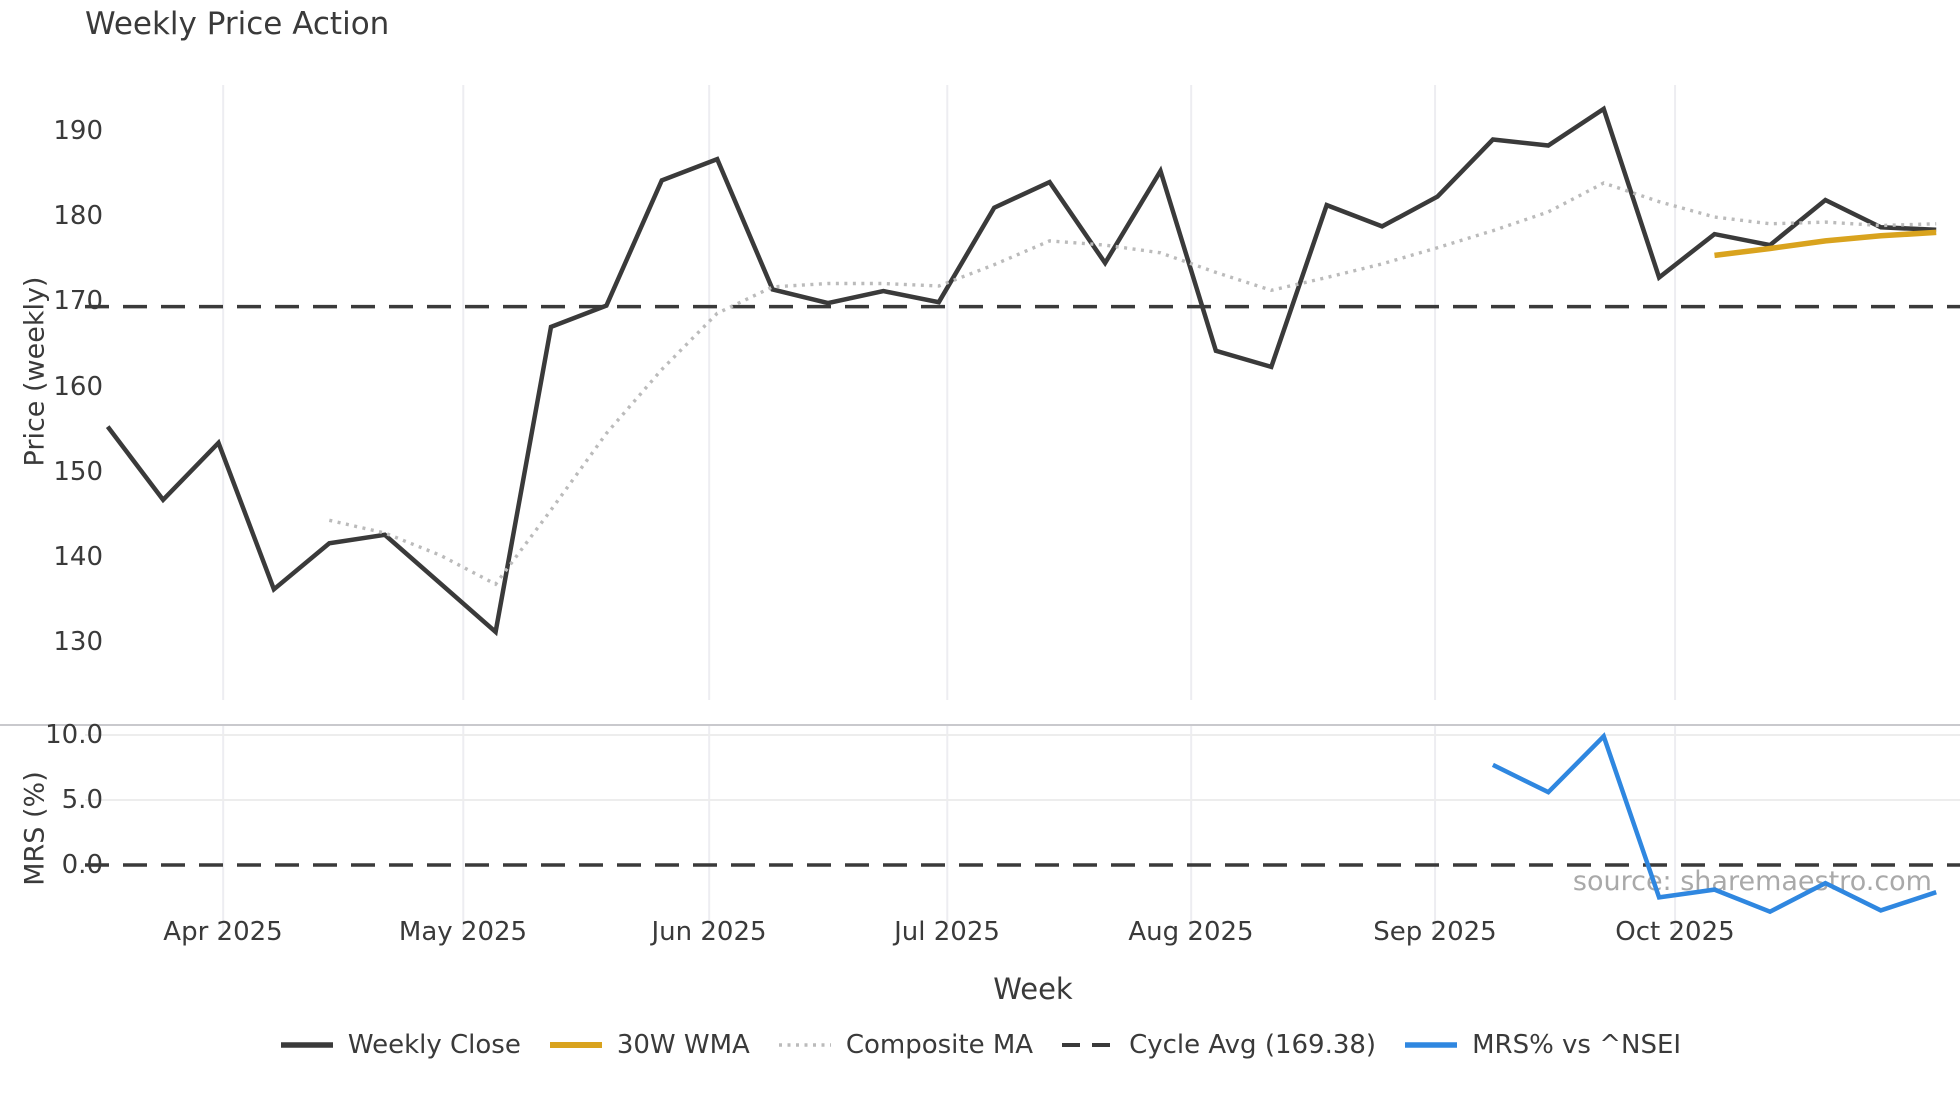 The image size is (1960, 1102). Describe the element at coordinates (434, 1045) in the screenshot. I see `legend-label-weekly-close: Weekly Close` at that location.